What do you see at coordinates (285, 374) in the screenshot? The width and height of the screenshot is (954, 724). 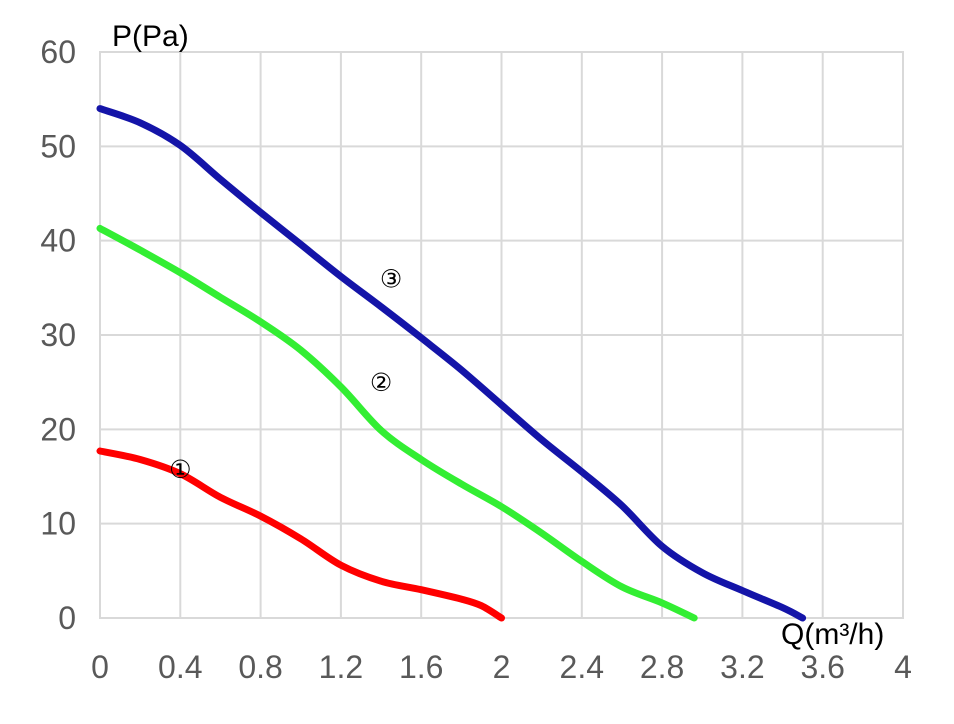 I see `curve-markers: ① ② ③` at bounding box center [285, 374].